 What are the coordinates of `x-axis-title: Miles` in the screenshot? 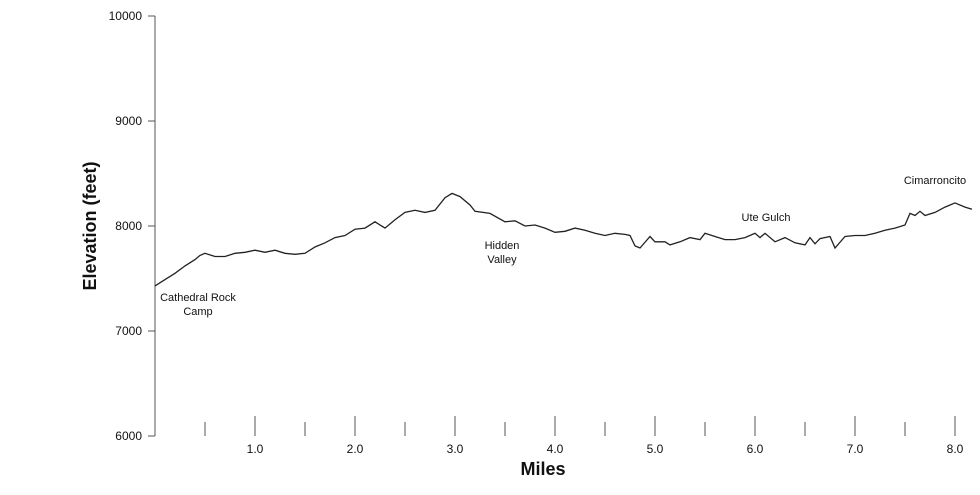 It's located at (542, 469).